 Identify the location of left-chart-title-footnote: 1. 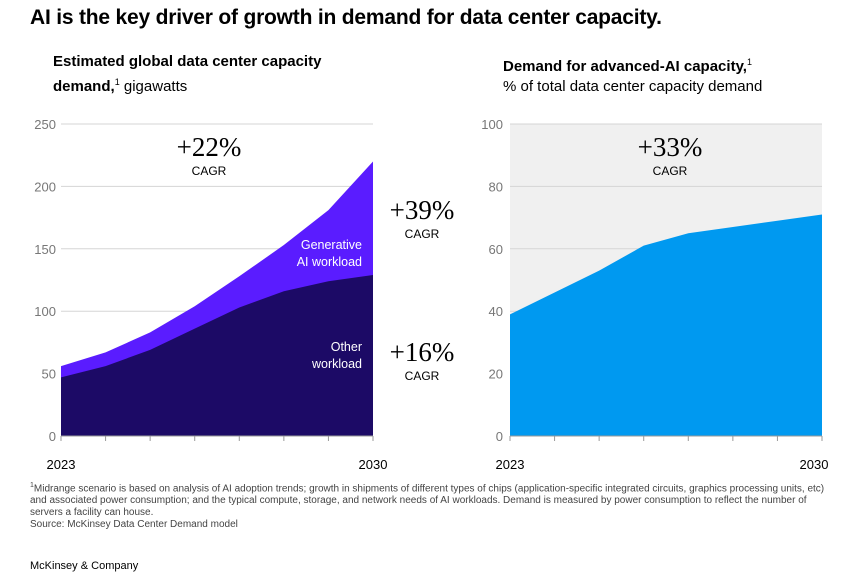
(117, 82).